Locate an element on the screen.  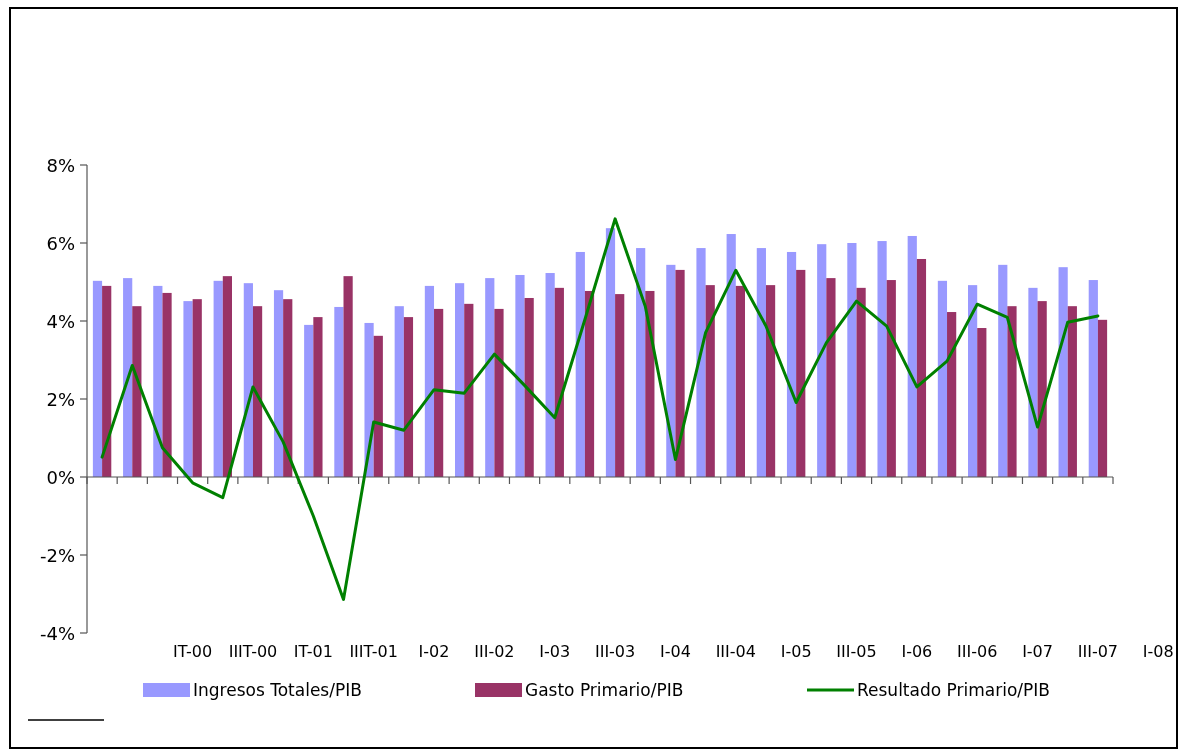
x-tick-label: I-02 is located at coordinates (434, 651).